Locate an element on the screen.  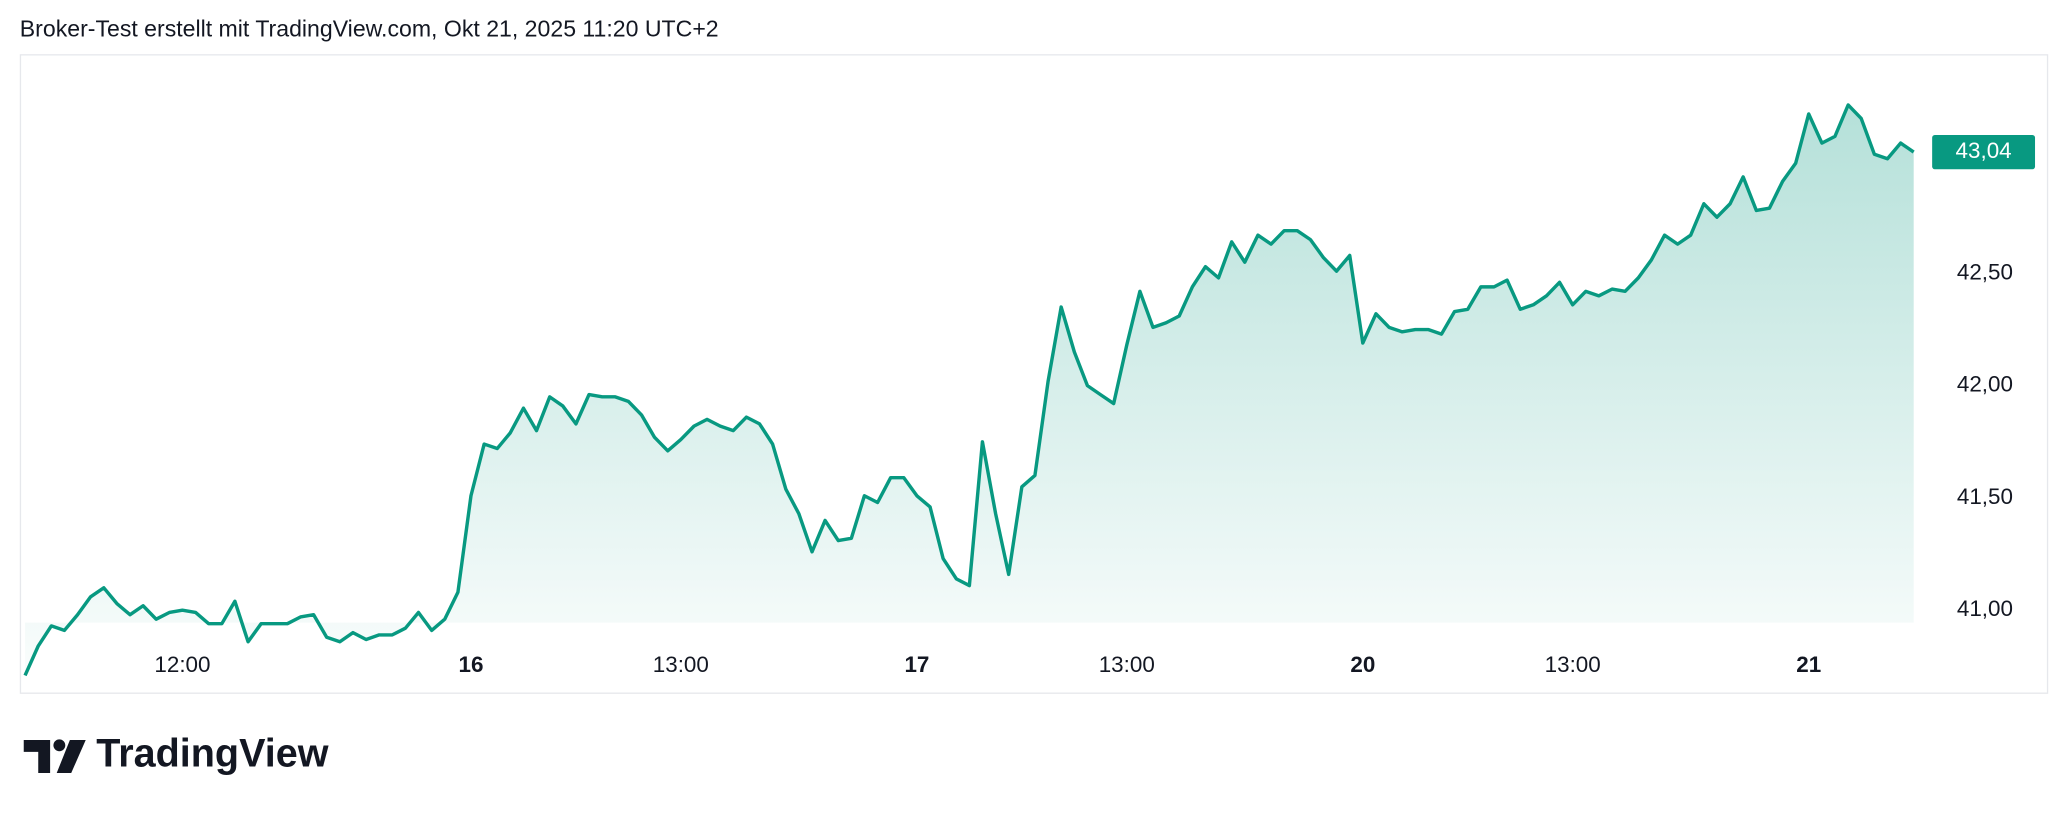
price-label-box is located at coordinates (1984, 152).